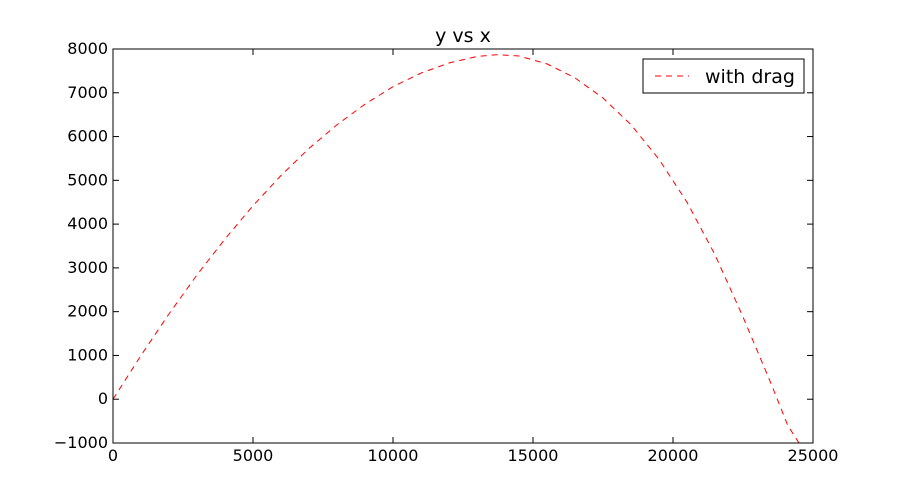 This screenshot has width=903, height=493. I want to click on y-tick-label: 7000, so click(87, 92).